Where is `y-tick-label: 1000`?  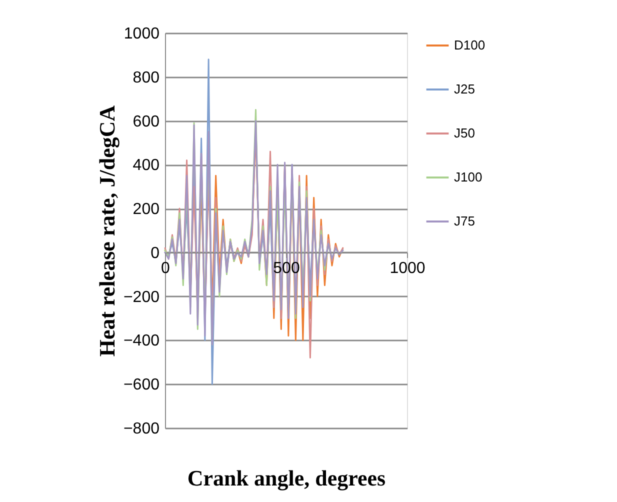
y-tick-label: 1000 is located at coordinates (142, 34).